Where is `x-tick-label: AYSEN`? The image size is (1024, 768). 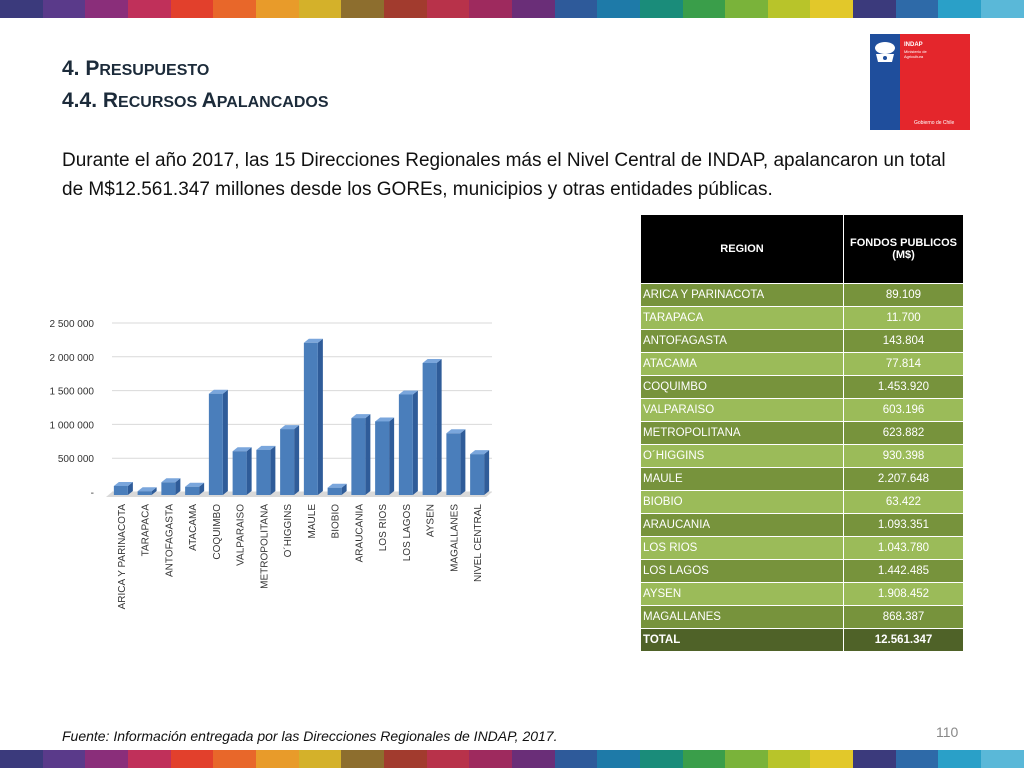
x-tick-label: AYSEN is located at coordinates (431, 520).